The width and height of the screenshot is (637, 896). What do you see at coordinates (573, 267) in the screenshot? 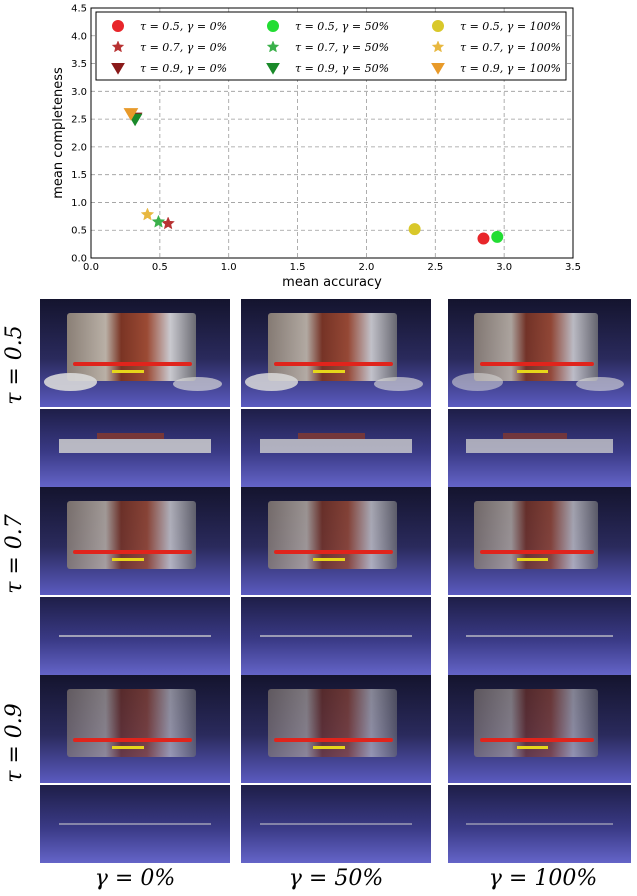
I see `x-tick-label: 3.5` at bounding box center [573, 267].